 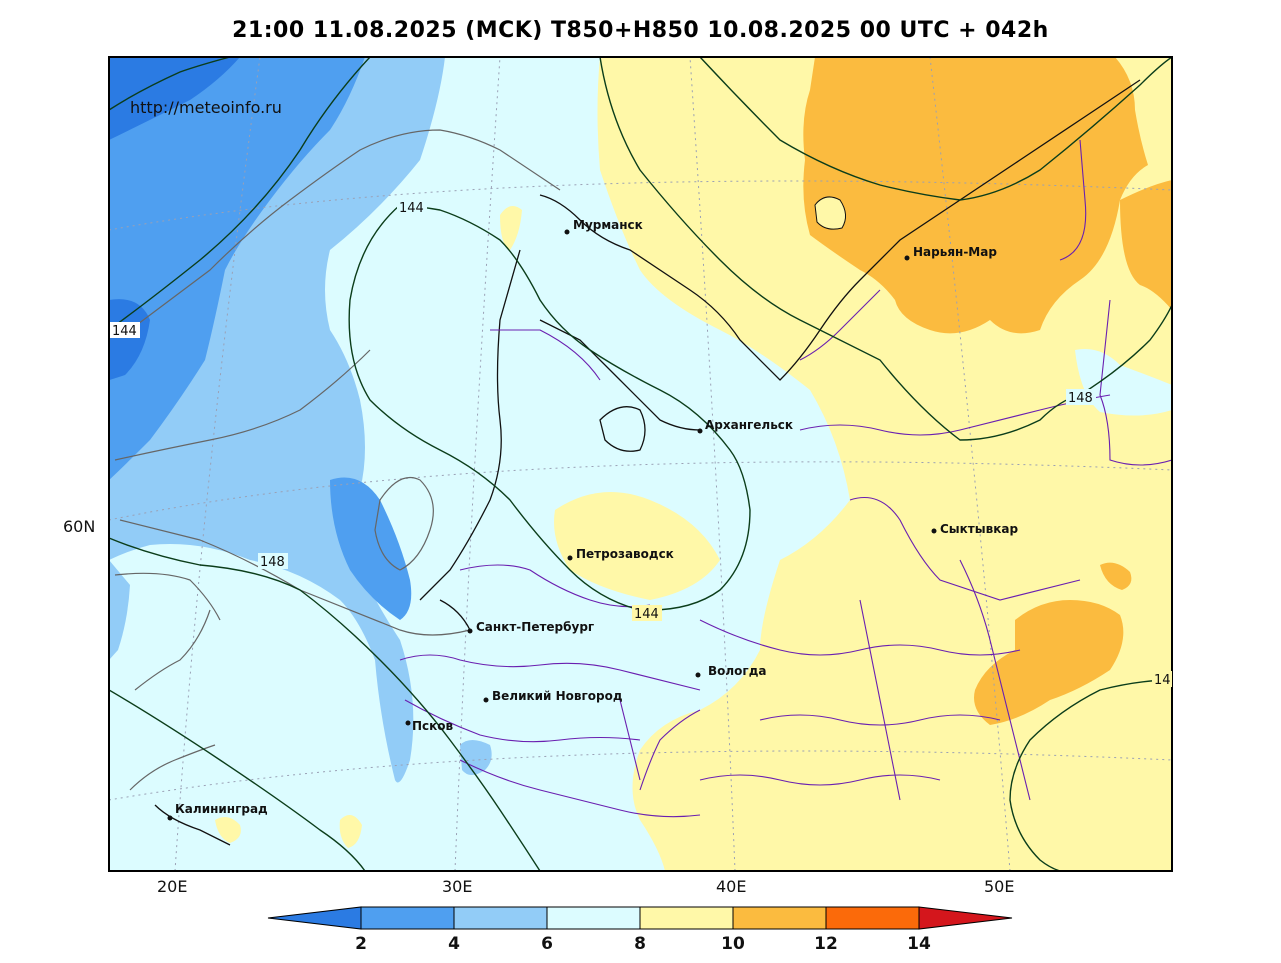 I want to click on watermark-text: http://meteoinfo.ru, so click(x=206, y=107).